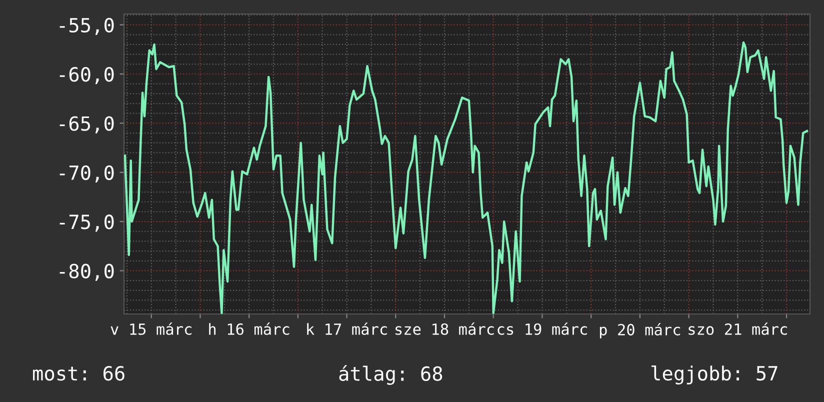  Describe the element at coordinates (390, 375) in the screenshot. I see `text: átlag: 68` at that location.